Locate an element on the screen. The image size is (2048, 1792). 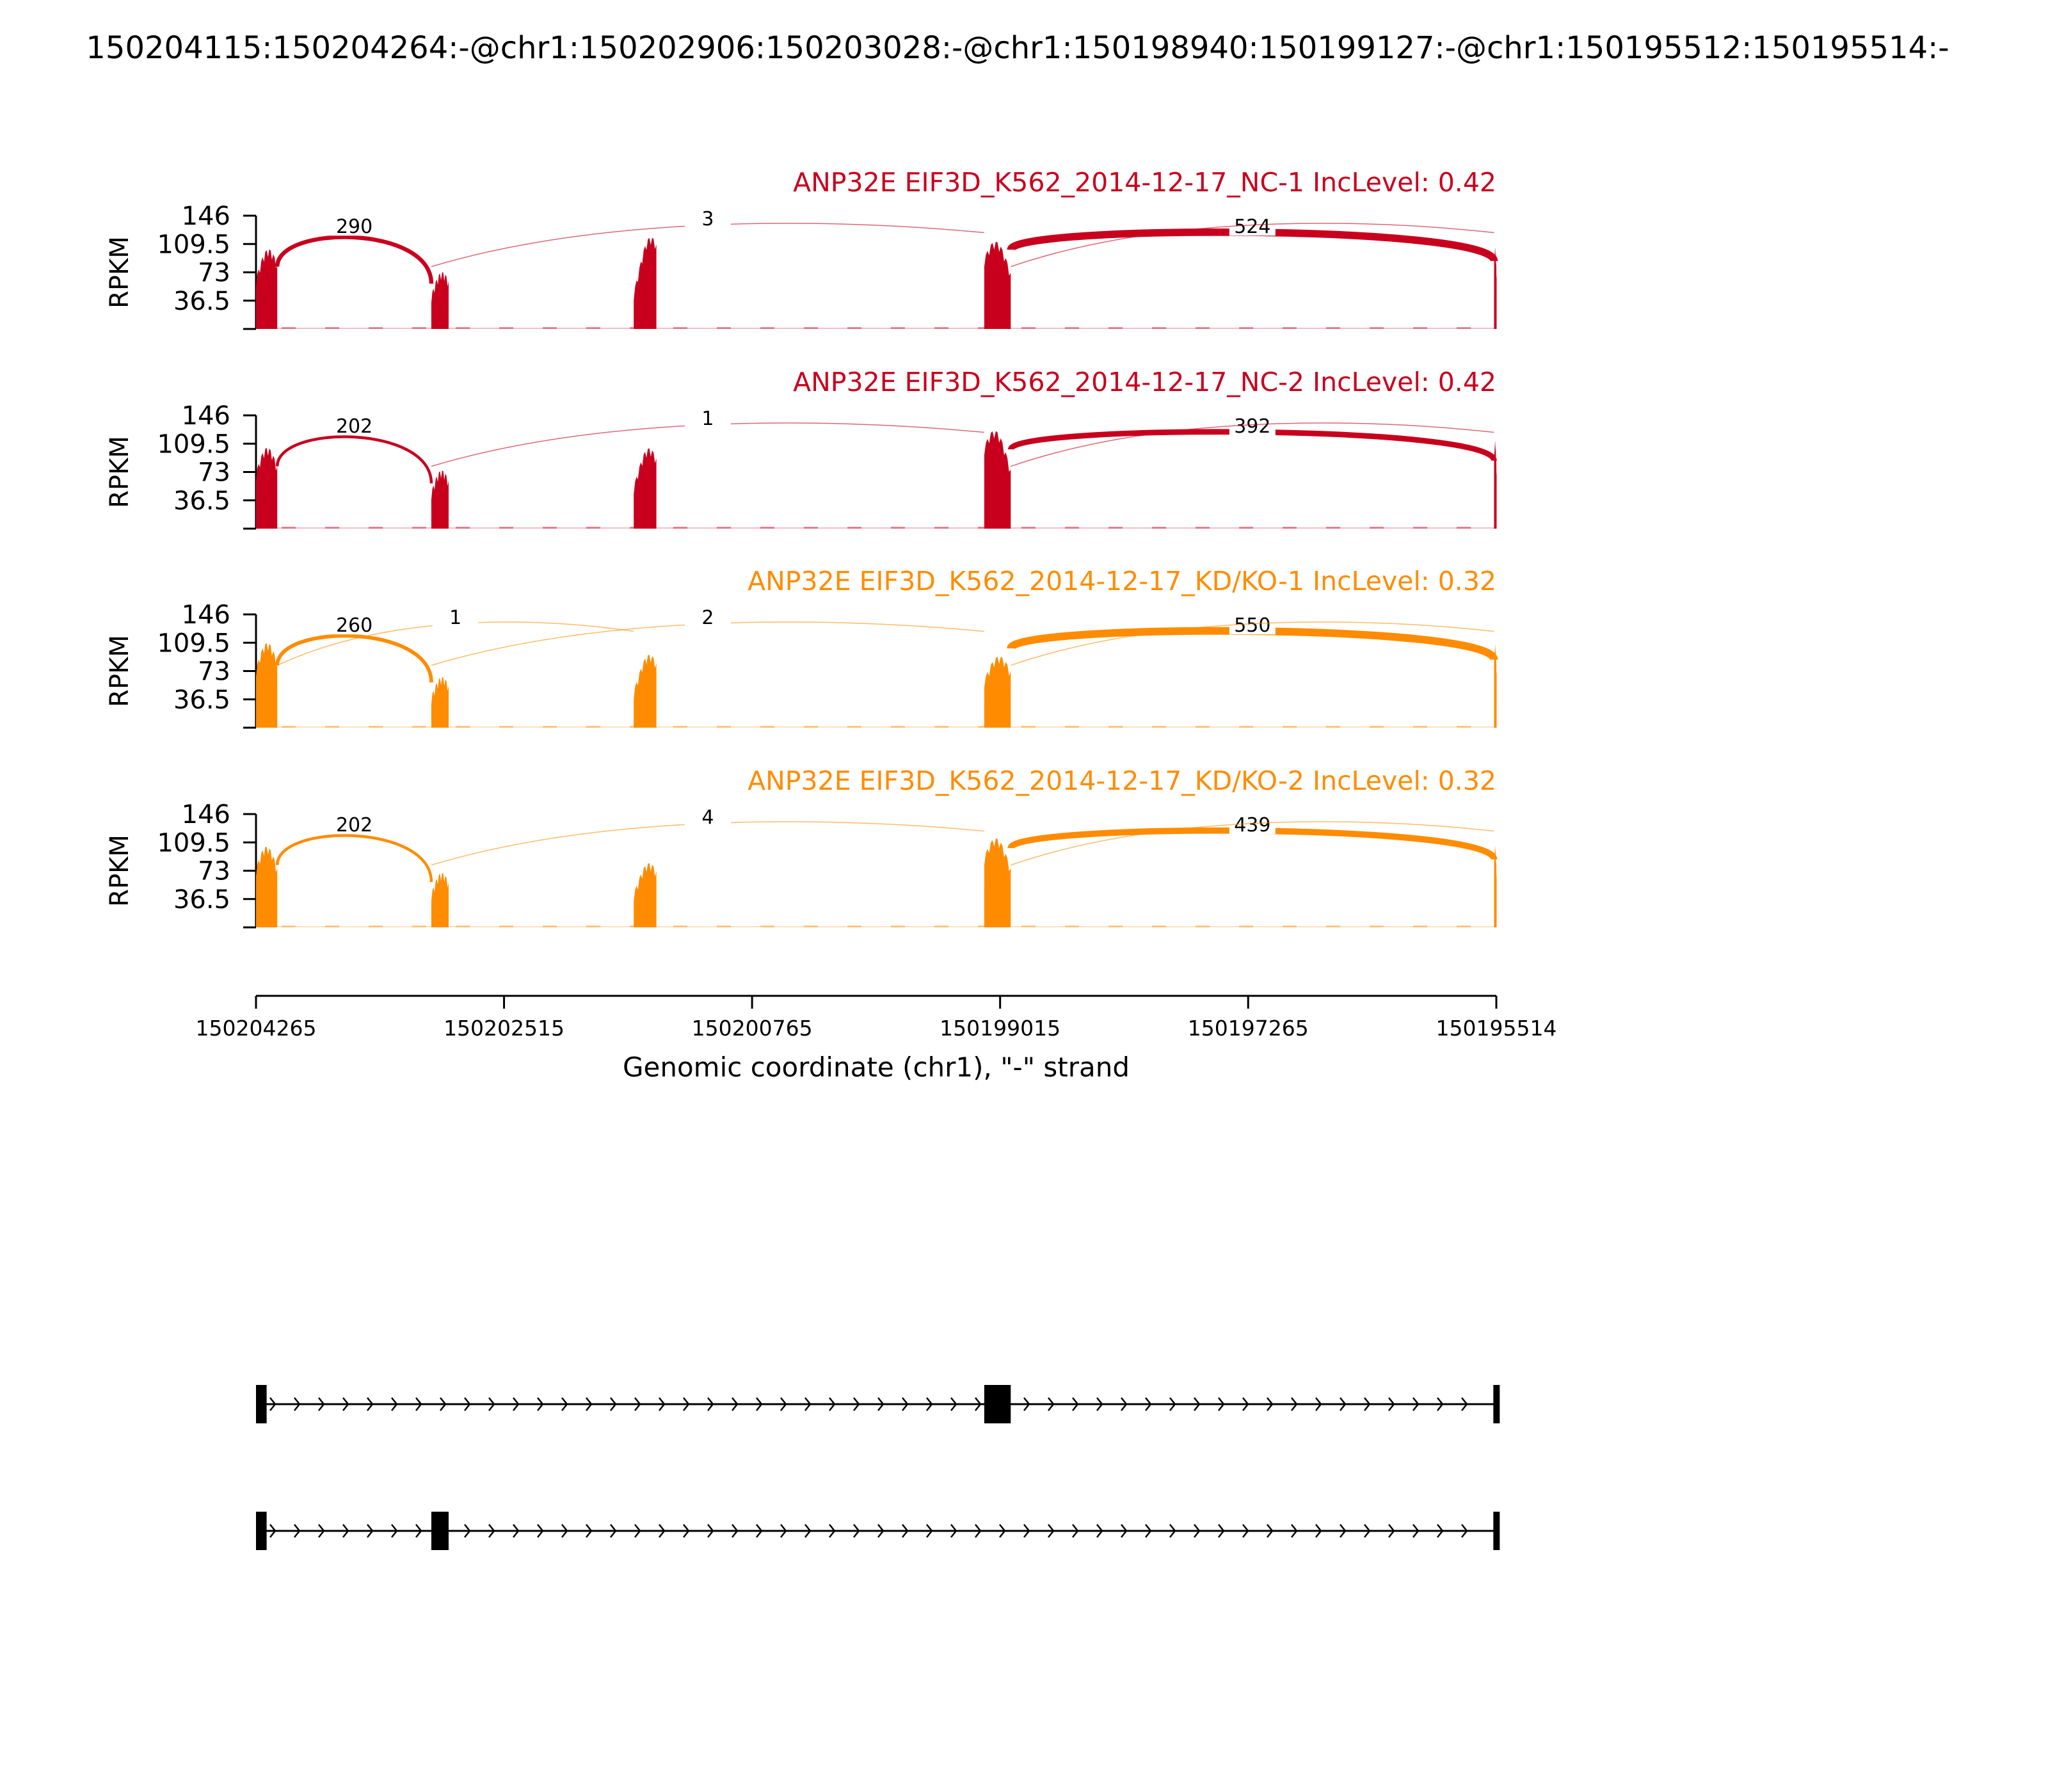
y-tick-label: 73 is located at coordinates (214, 473).